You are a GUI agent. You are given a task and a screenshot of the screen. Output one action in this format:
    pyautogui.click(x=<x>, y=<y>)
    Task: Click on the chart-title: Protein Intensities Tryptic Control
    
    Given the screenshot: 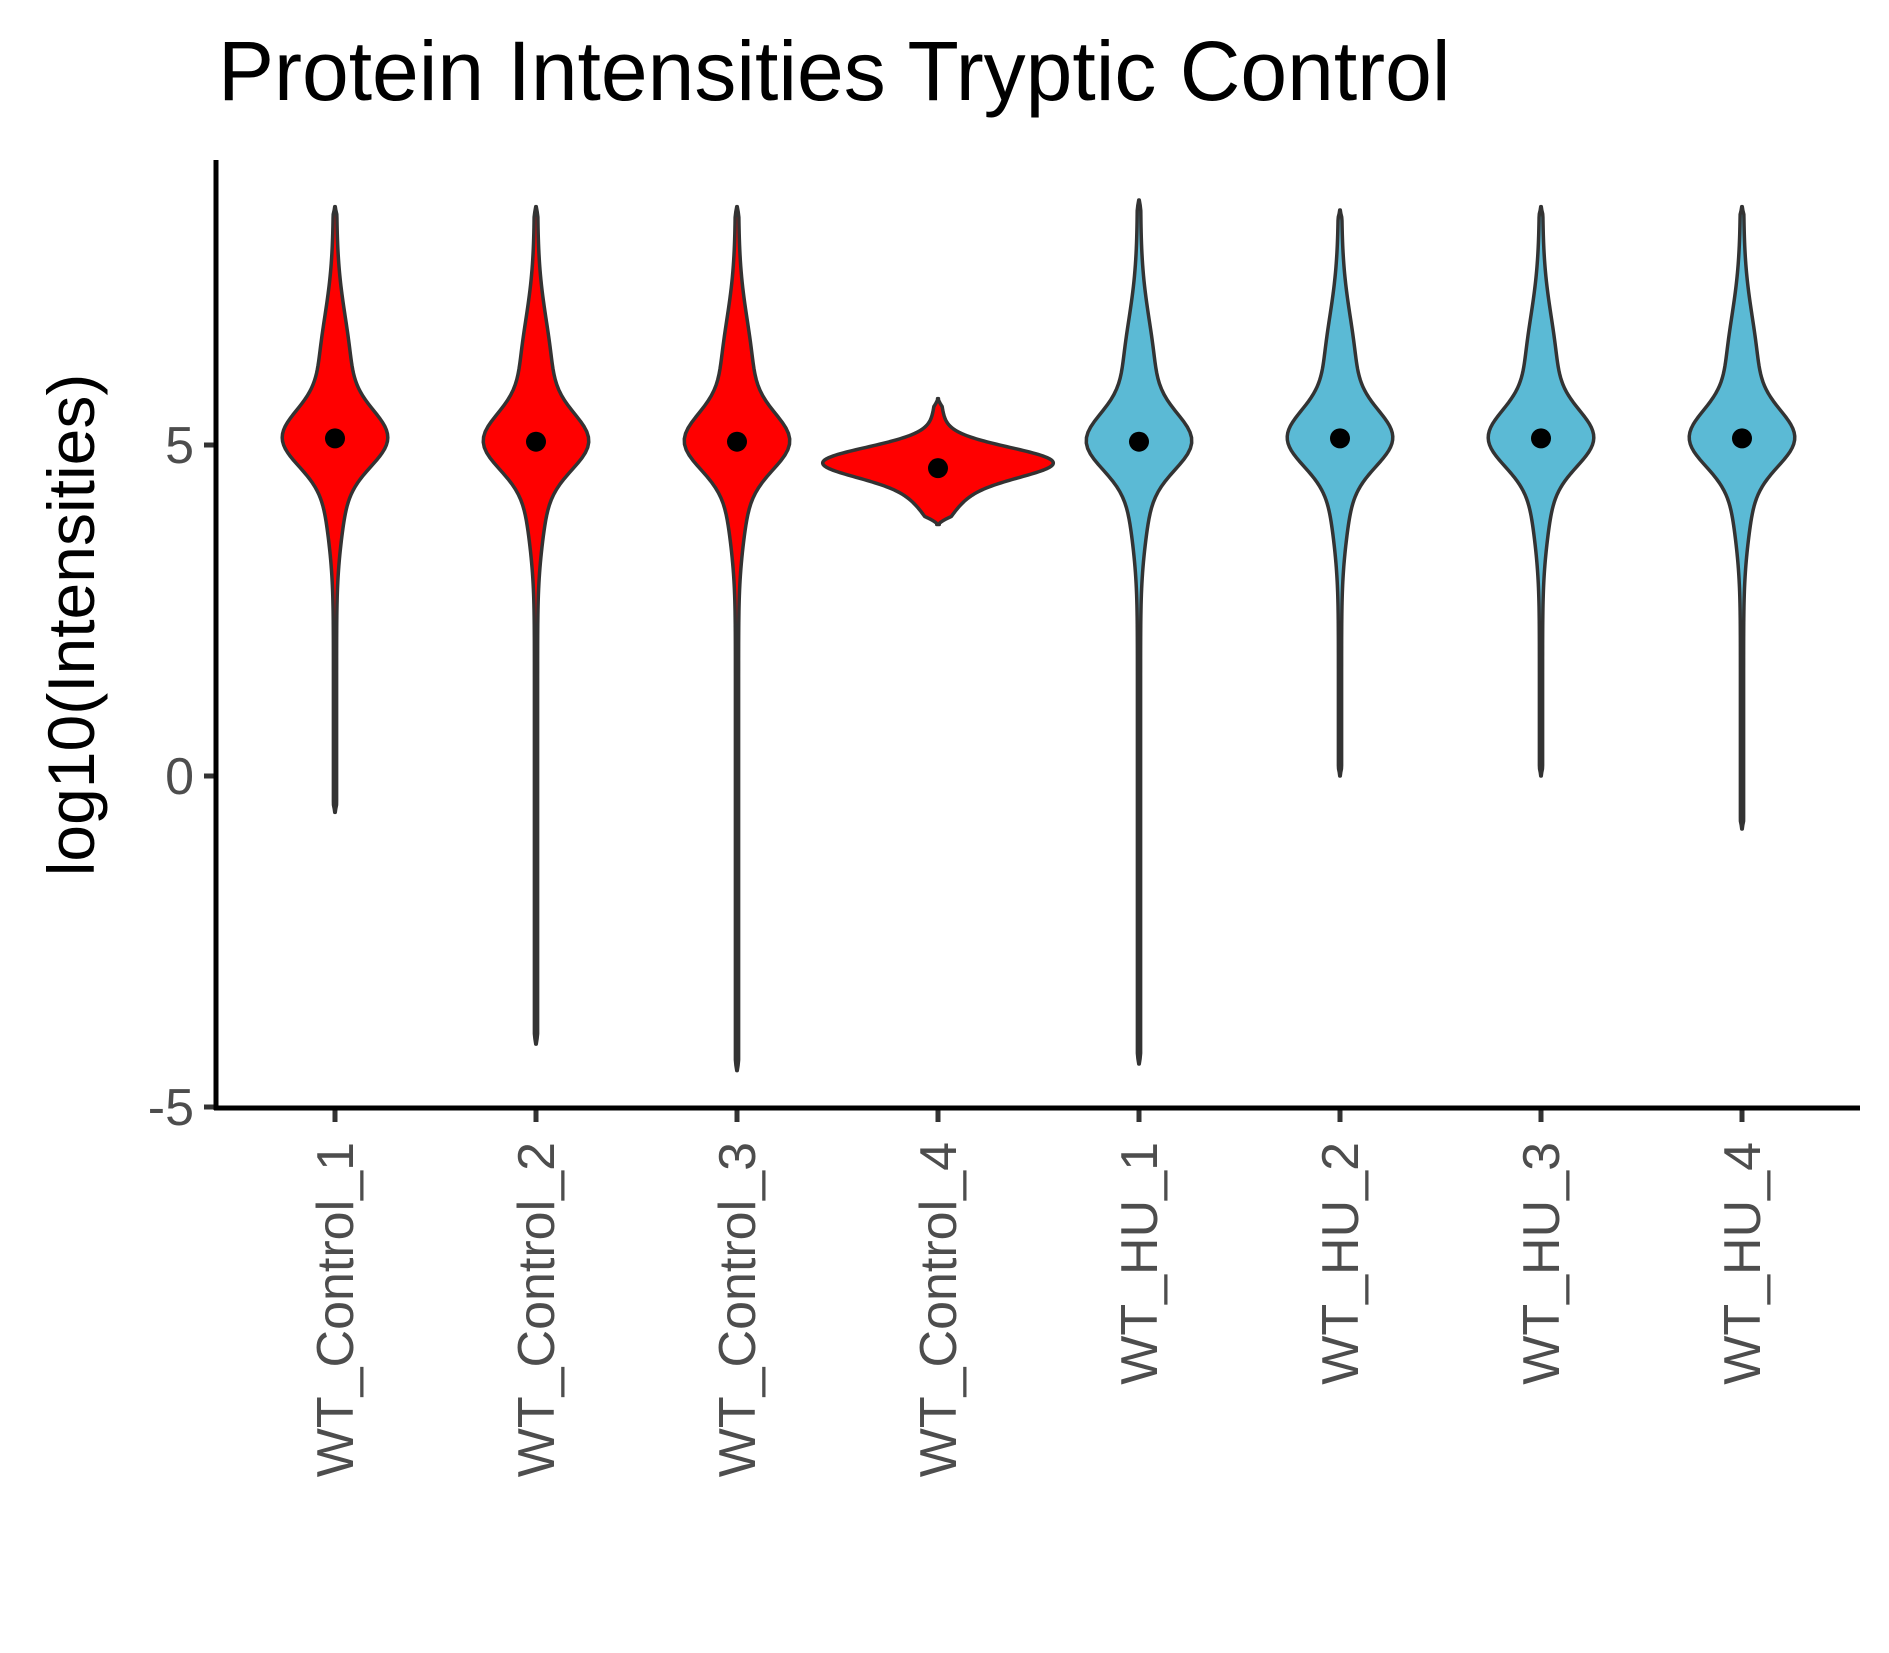 What is the action you would take?
    pyautogui.click(x=834, y=71)
    